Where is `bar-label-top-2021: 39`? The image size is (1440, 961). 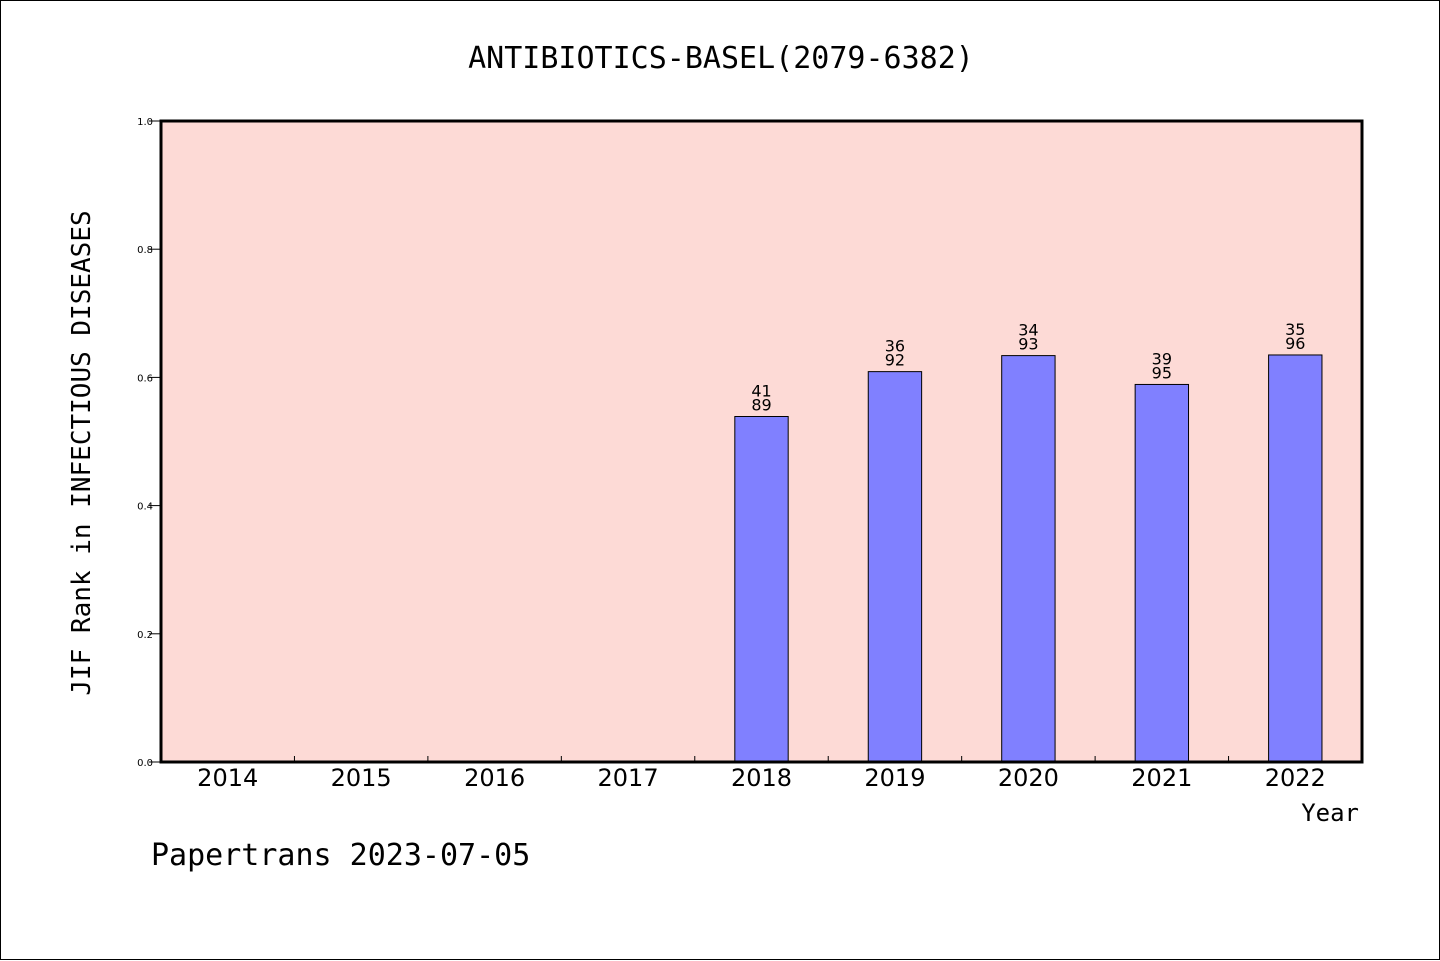 bar-label-top-2021: 39 is located at coordinates (1162, 358).